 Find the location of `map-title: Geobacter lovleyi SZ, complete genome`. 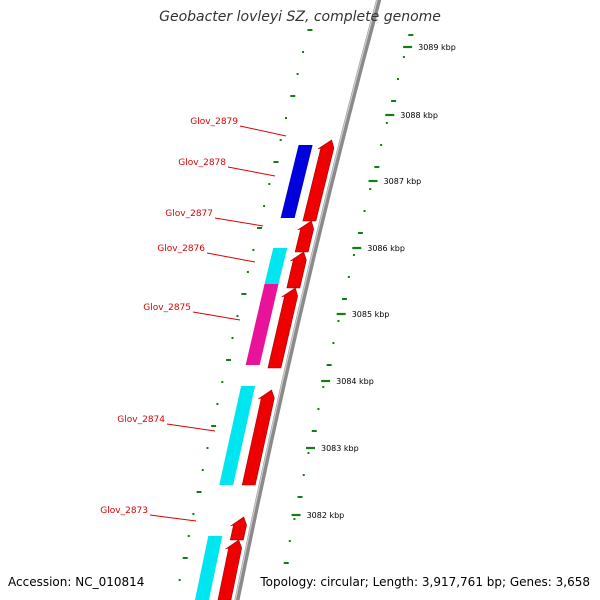

map-title: Geobacter lovleyi SZ, complete genome is located at coordinates (300, 17).